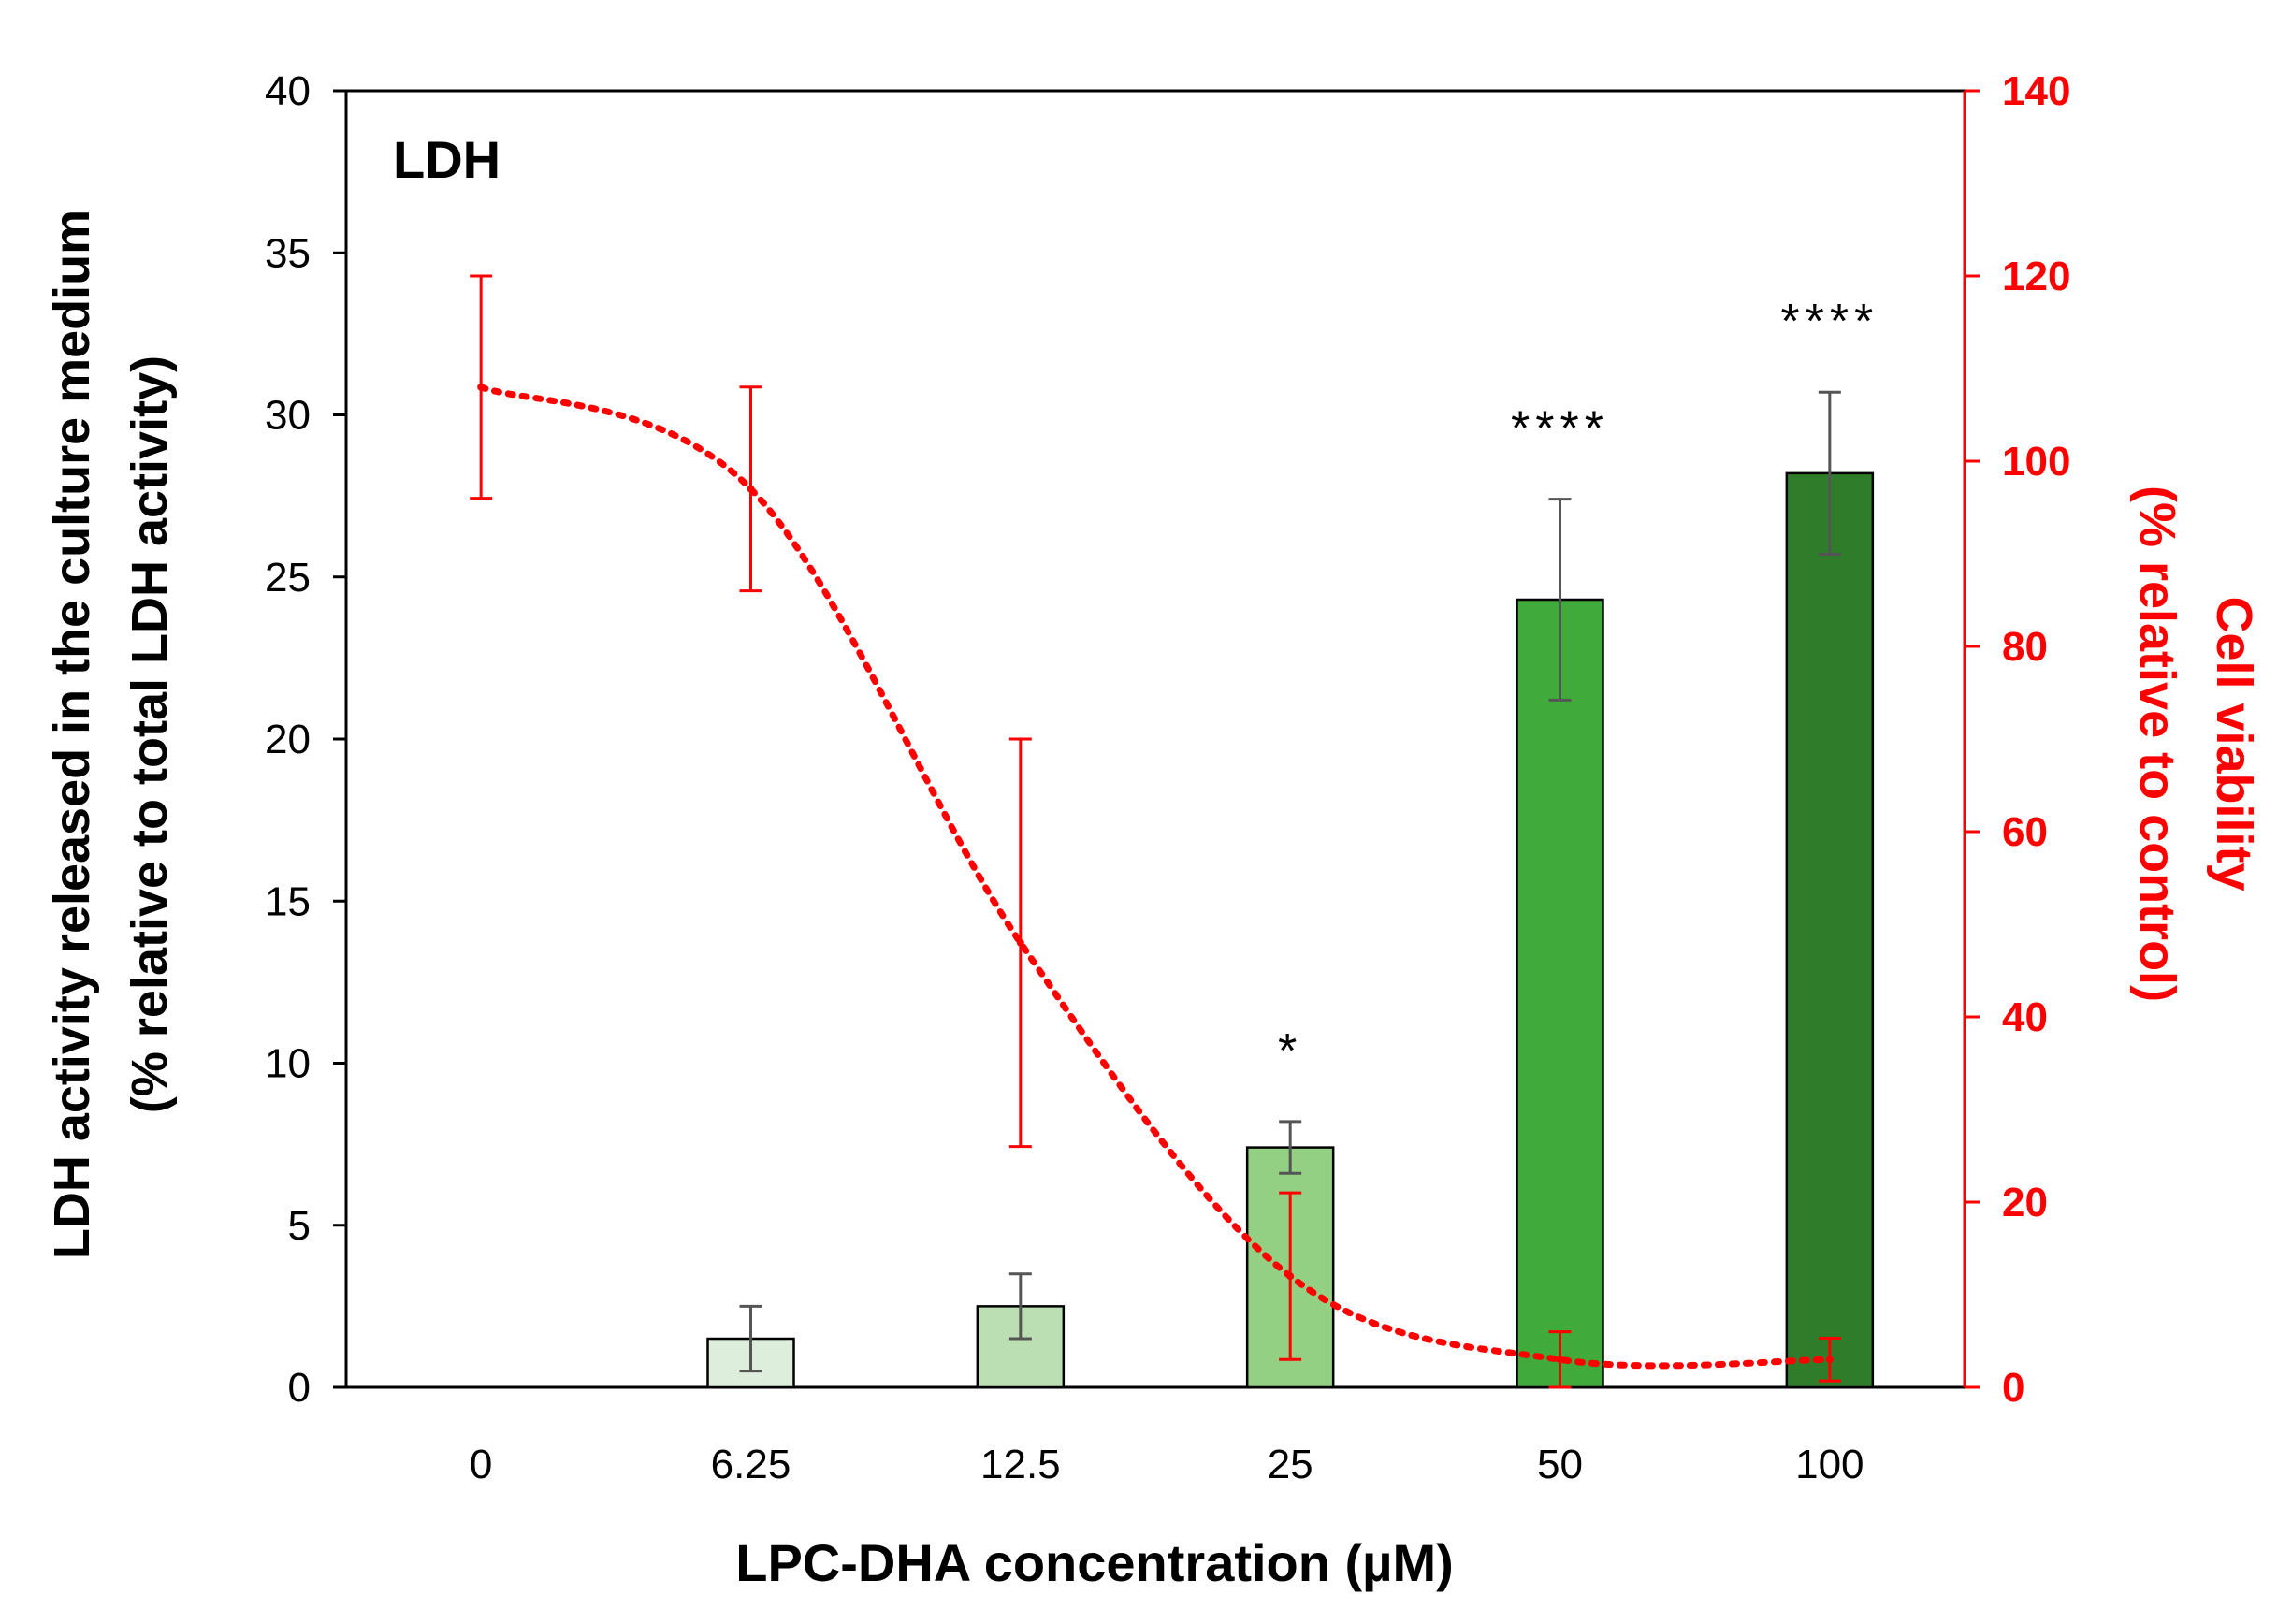 This screenshot has width=2292, height=1624. I want to click on x-tick-label: 100, so click(1829, 1464).